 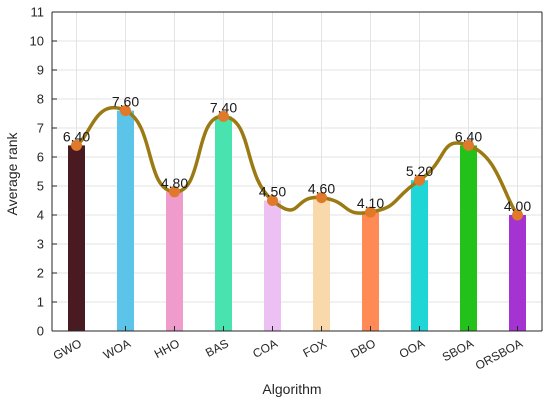 What do you see at coordinates (517, 206) in the screenshot?
I see `data-label: 4.00` at bounding box center [517, 206].